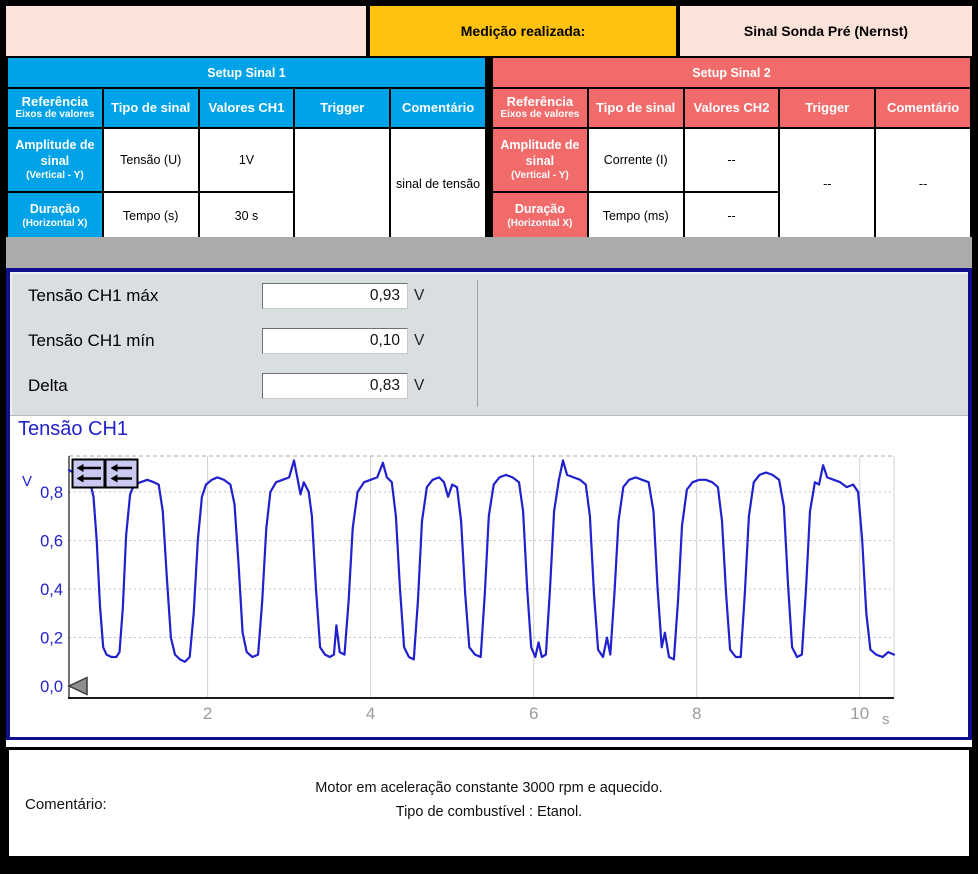 The height and width of the screenshot is (874, 978). I want to click on setup1-amplitude-valor: 1V, so click(246, 160).